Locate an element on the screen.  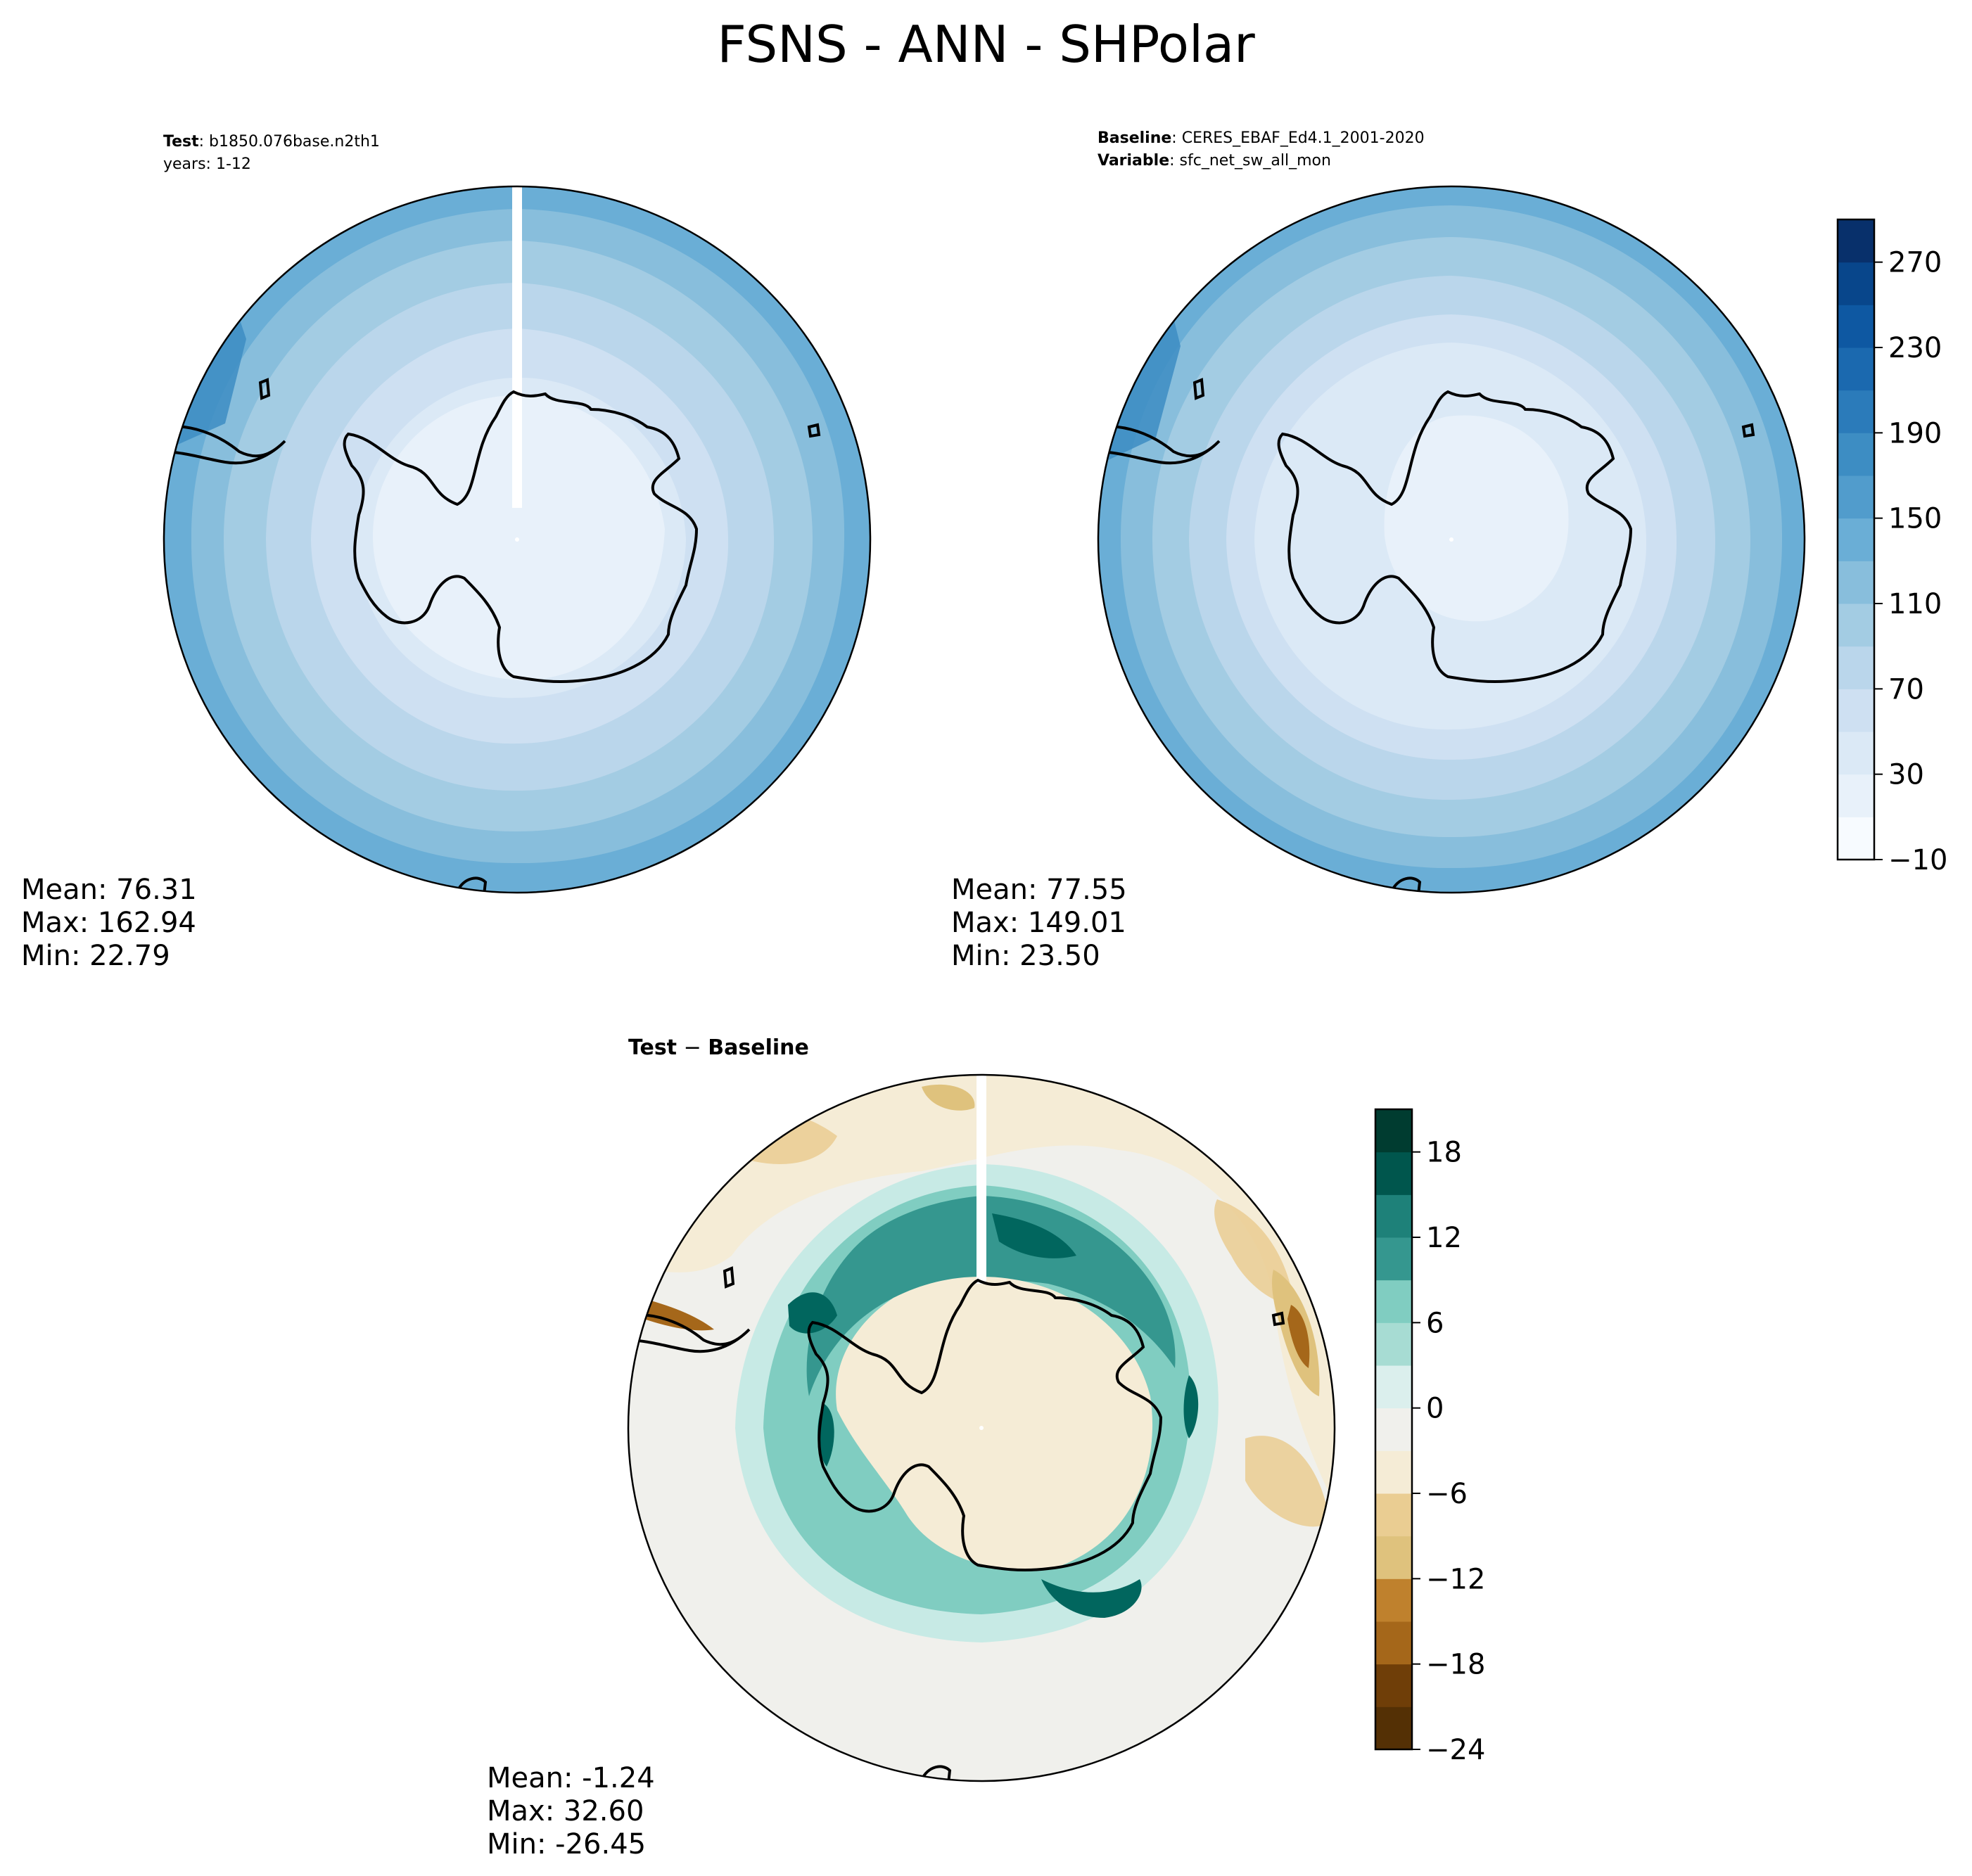
blues-colorbar-tick-label: −10 is located at coordinates (1918, 858).